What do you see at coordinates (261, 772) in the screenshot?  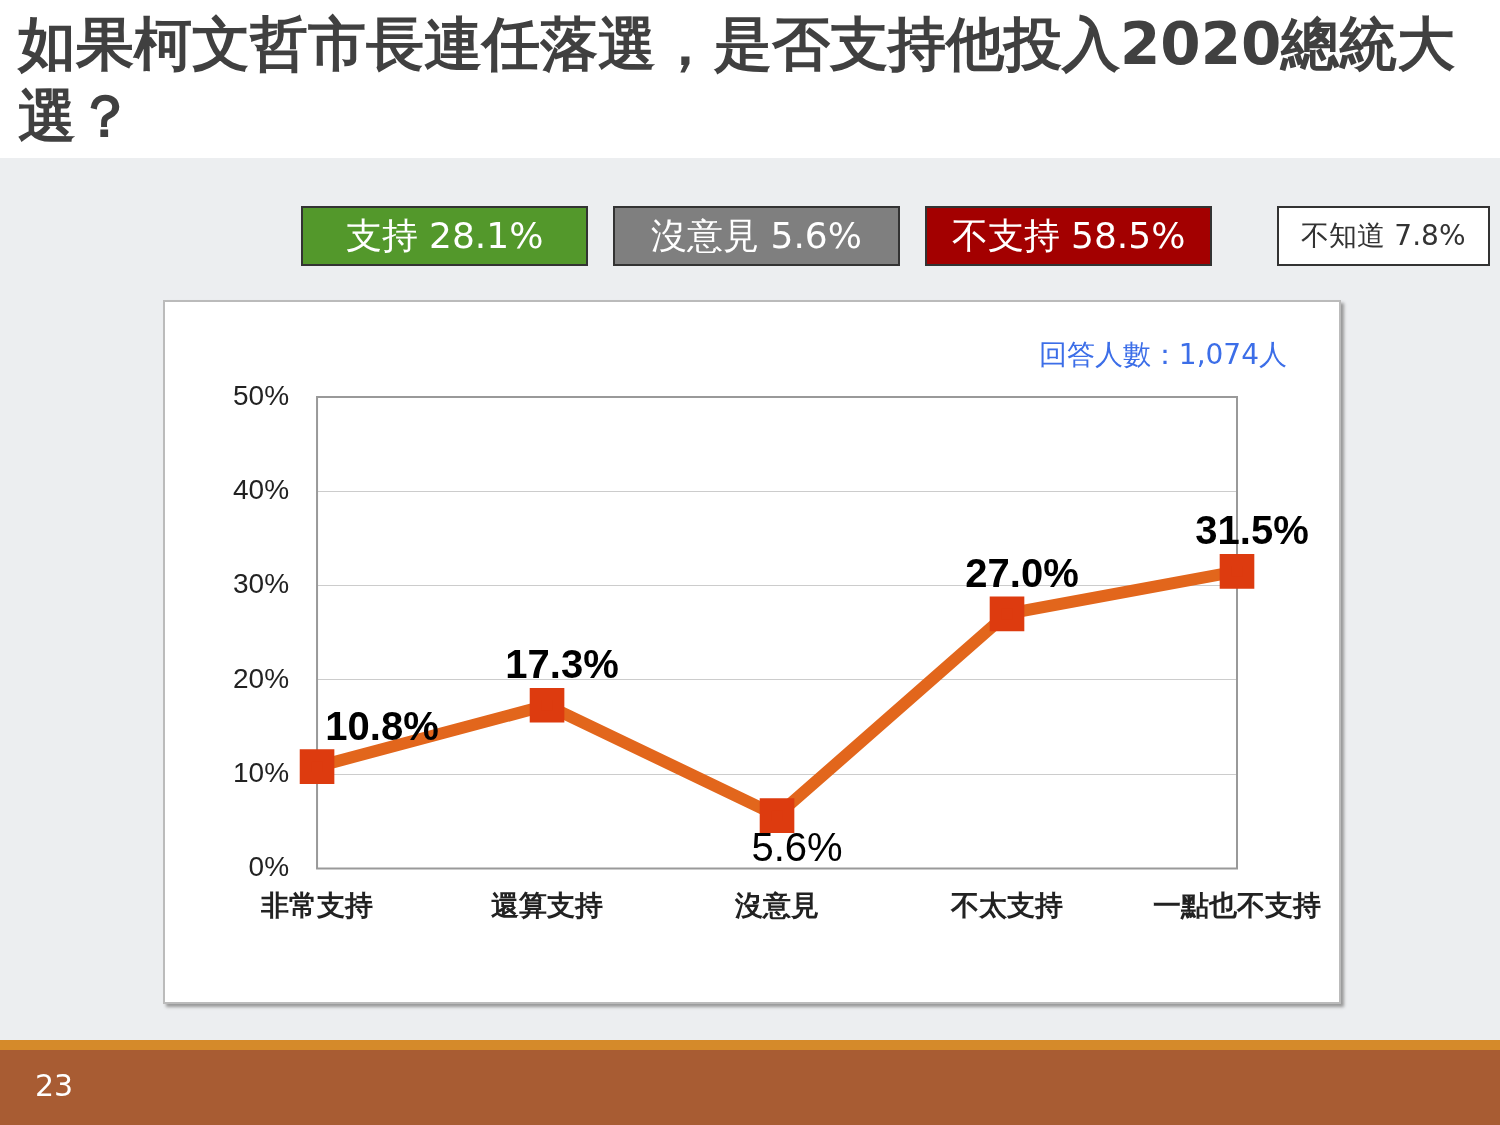 I see `y-tick-label: 10%` at bounding box center [261, 772].